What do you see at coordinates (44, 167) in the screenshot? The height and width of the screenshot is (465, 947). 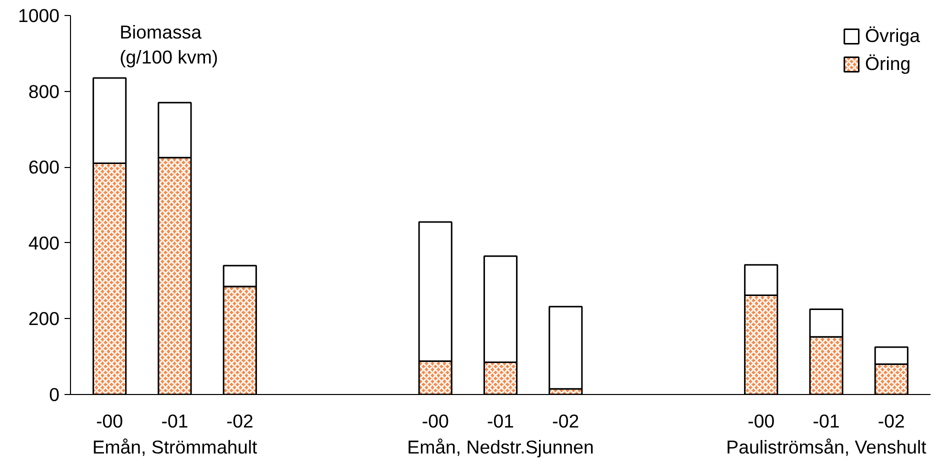 I see `y-tick-label: 600` at bounding box center [44, 167].